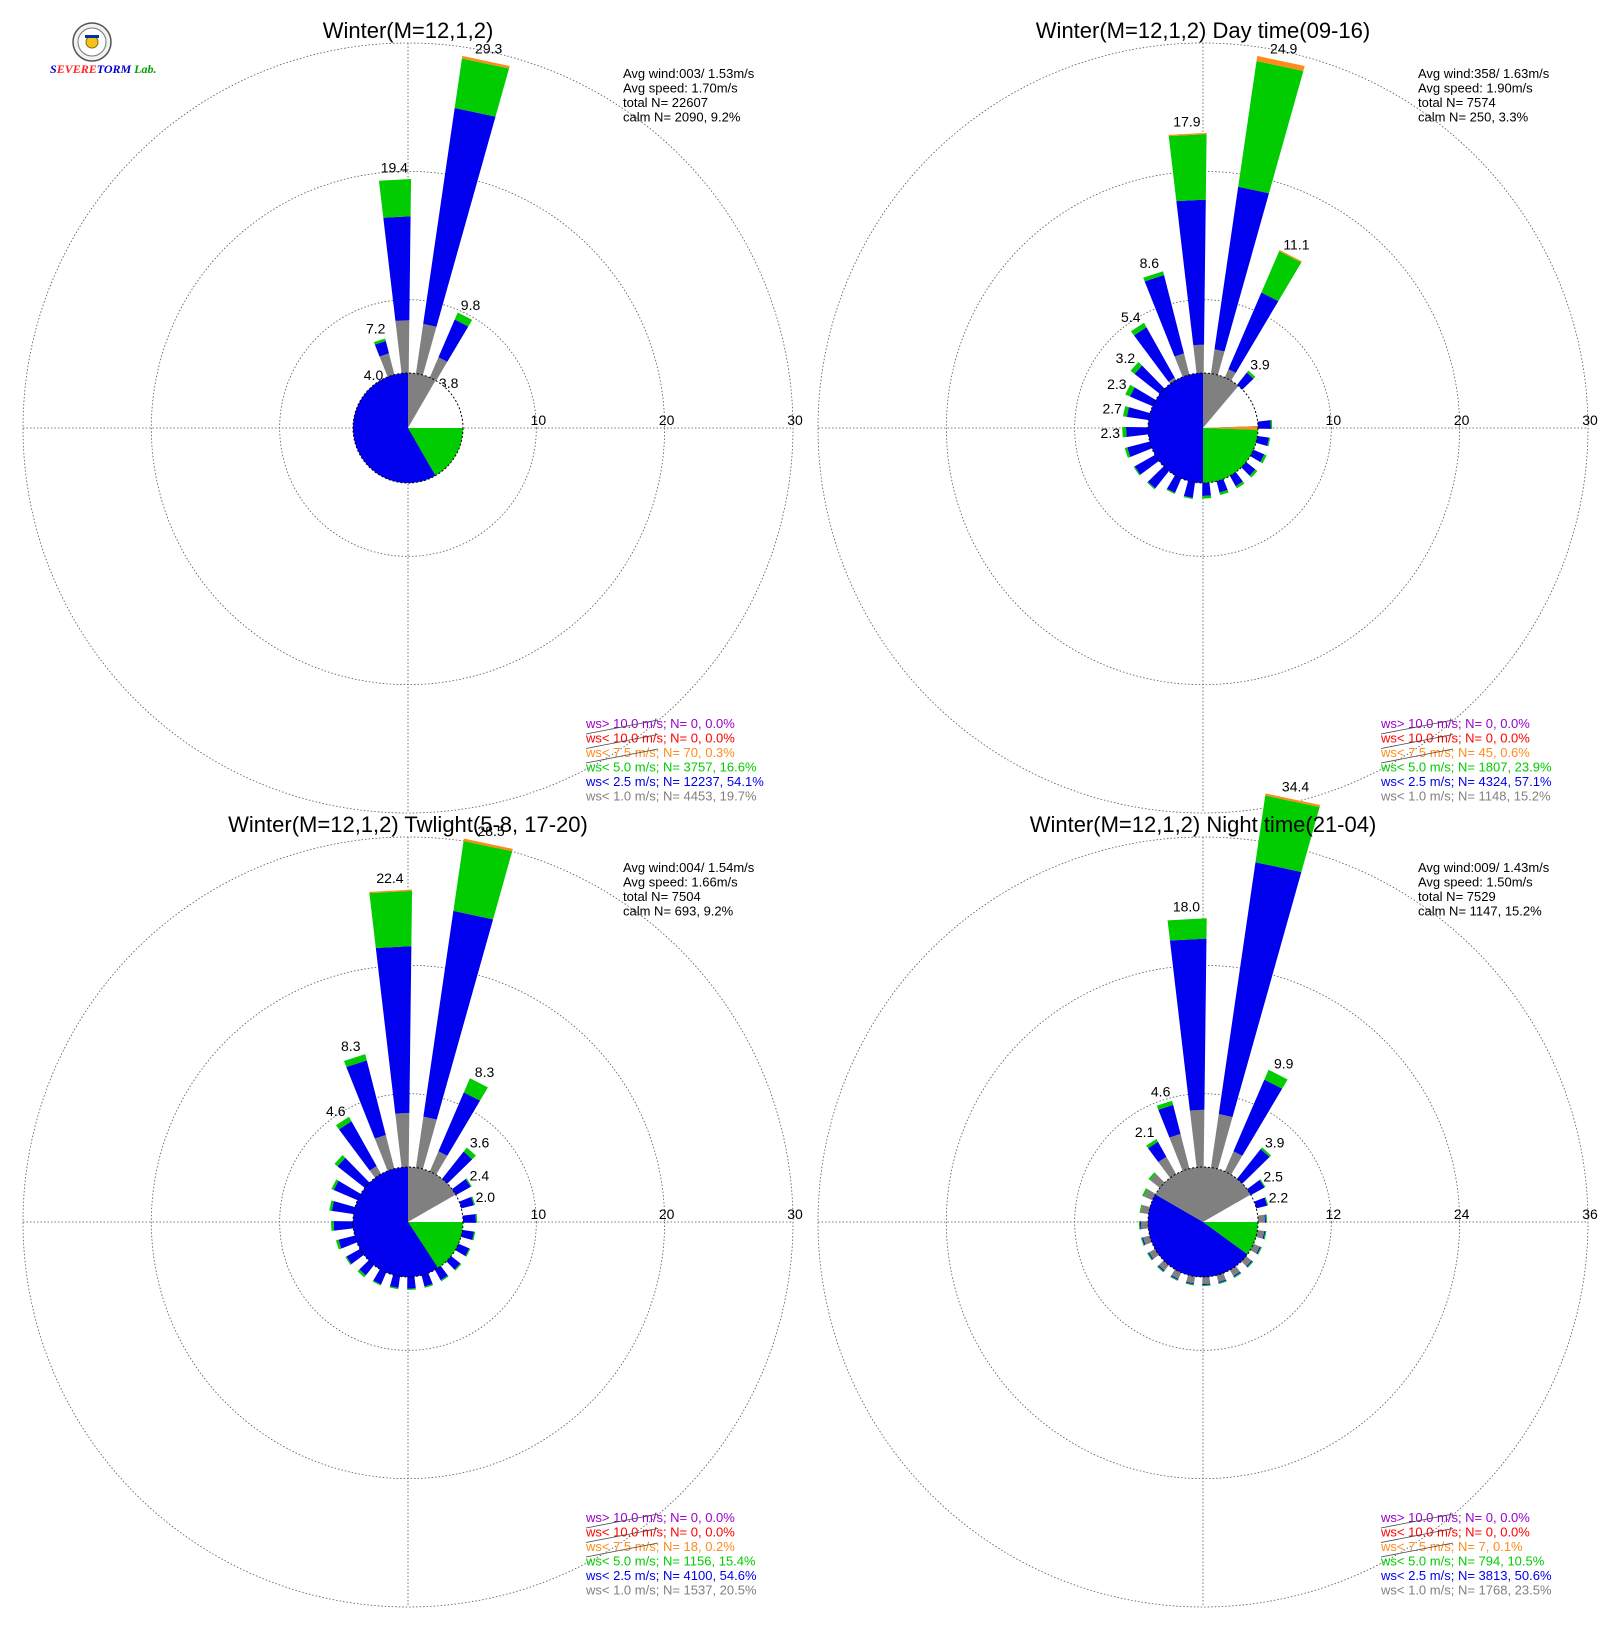 Image resolution: width=1620 pixels, height=1640 pixels. What do you see at coordinates (1590, 1214) in the screenshot?
I see `ring-label: 36` at bounding box center [1590, 1214].